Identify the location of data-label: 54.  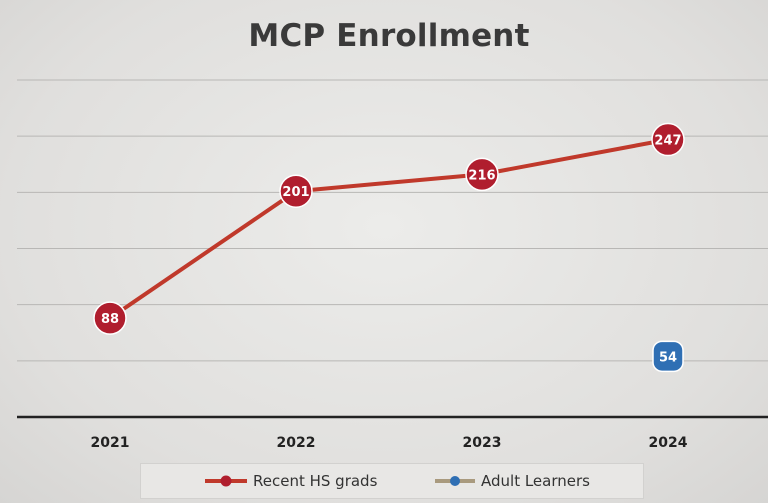
(668, 357).